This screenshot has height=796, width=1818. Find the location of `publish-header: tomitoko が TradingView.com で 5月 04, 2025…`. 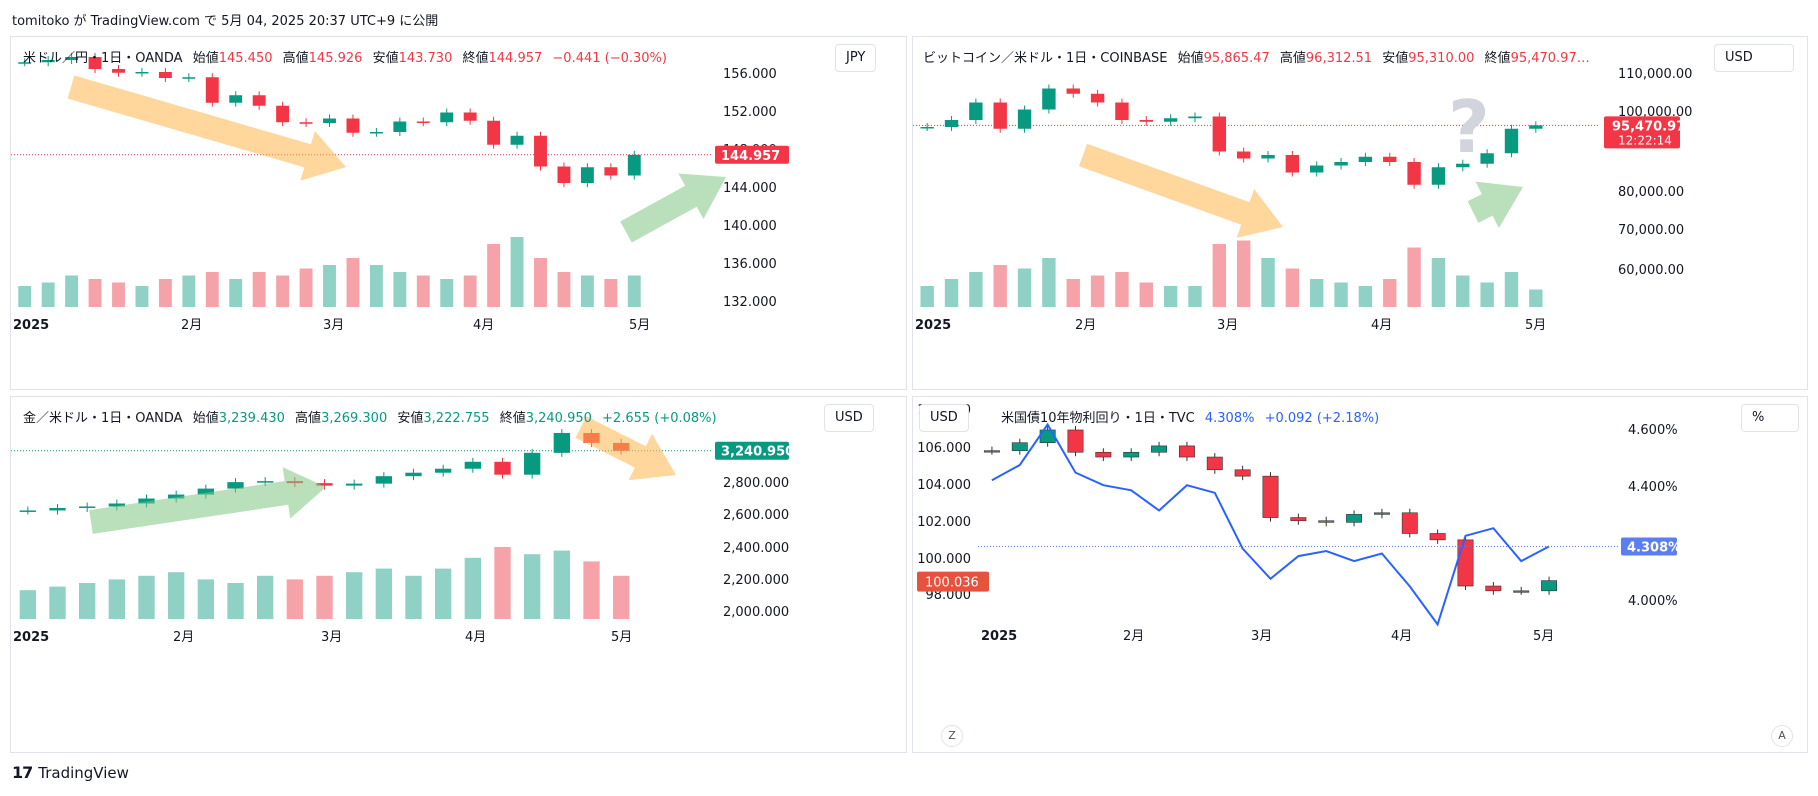

publish-header: tomitoko が TradingView.com で 5月 04, 2025… is located at coordinates (225, 21).